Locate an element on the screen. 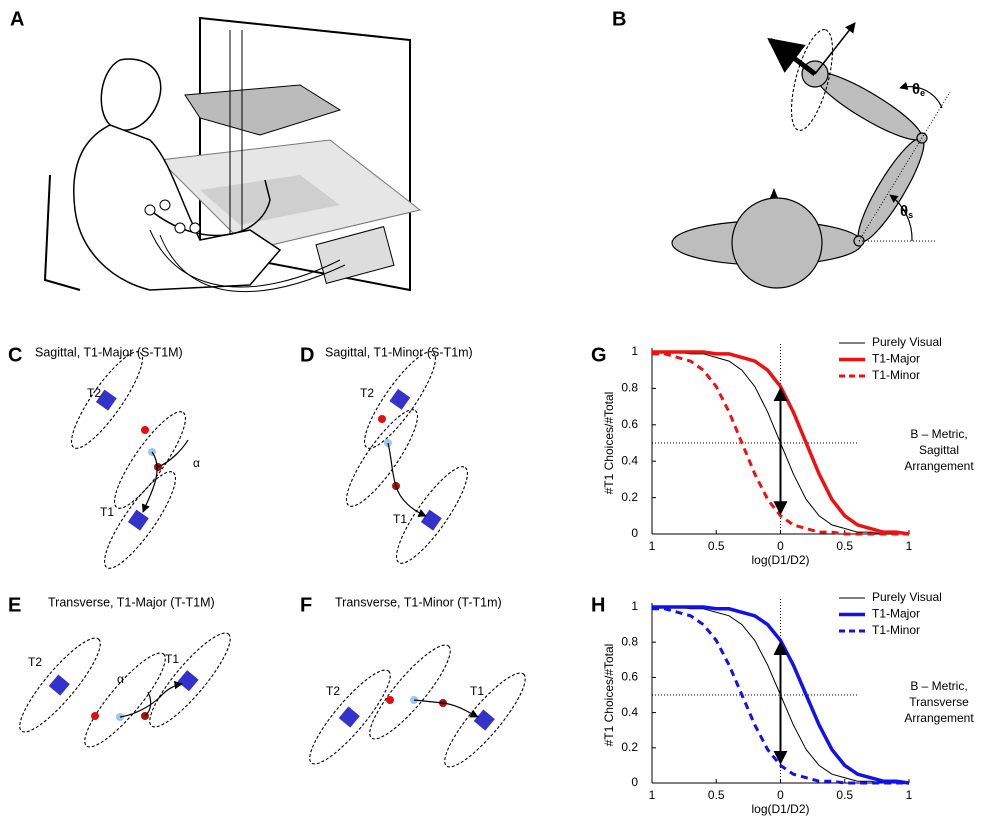 The height and width of the screenshot is (823, 985). panel-label: A is located at coordinates (17, 19).